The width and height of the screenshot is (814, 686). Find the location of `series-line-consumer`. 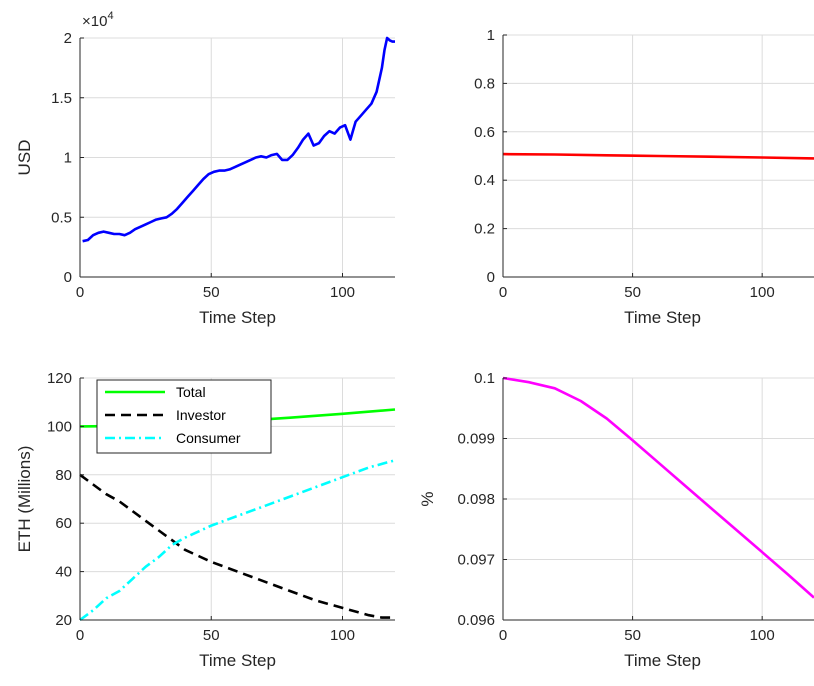

series-line-consumer is located at coordinates (237, 540).